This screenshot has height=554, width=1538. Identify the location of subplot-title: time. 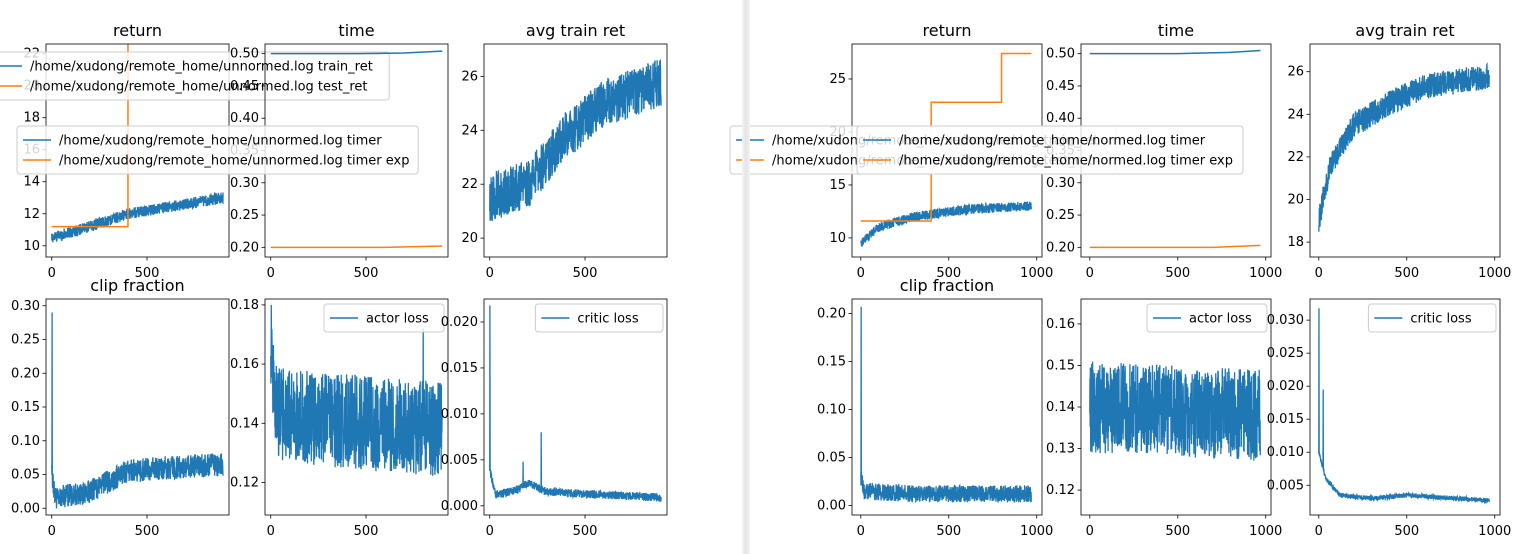
(1176, 30).